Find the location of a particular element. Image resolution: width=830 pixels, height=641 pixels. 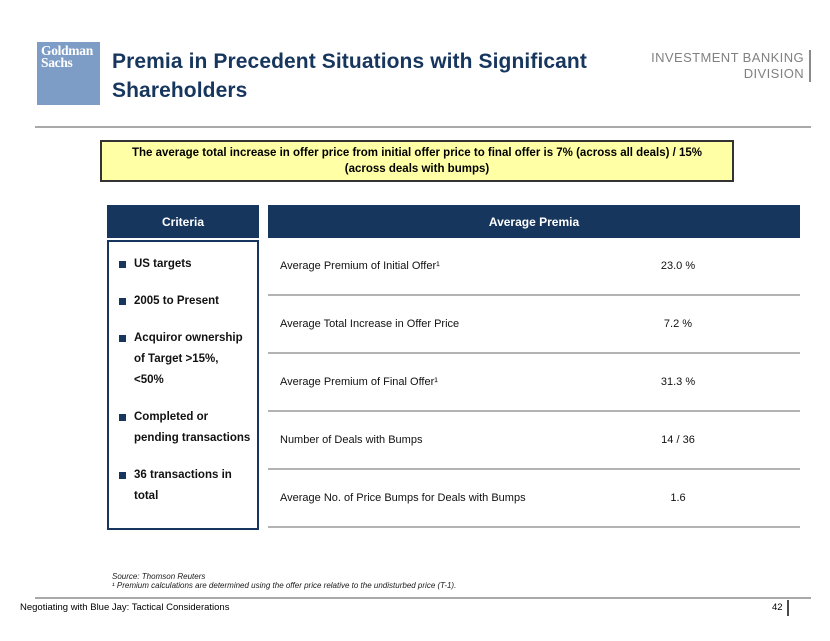

criteria-item: 2005 to Present is located at coordinates (185, 301).